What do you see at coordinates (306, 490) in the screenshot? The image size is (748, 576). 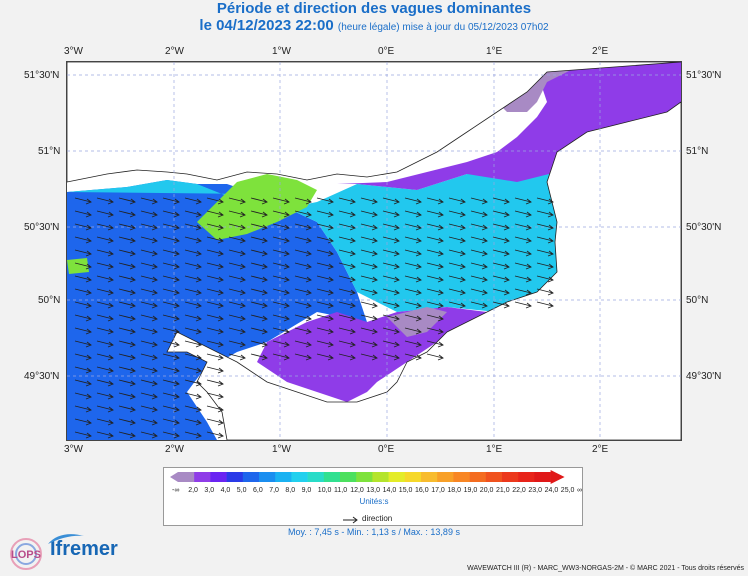 I see `legend-tick-label: 9,0` at bounding box center [306, 490].